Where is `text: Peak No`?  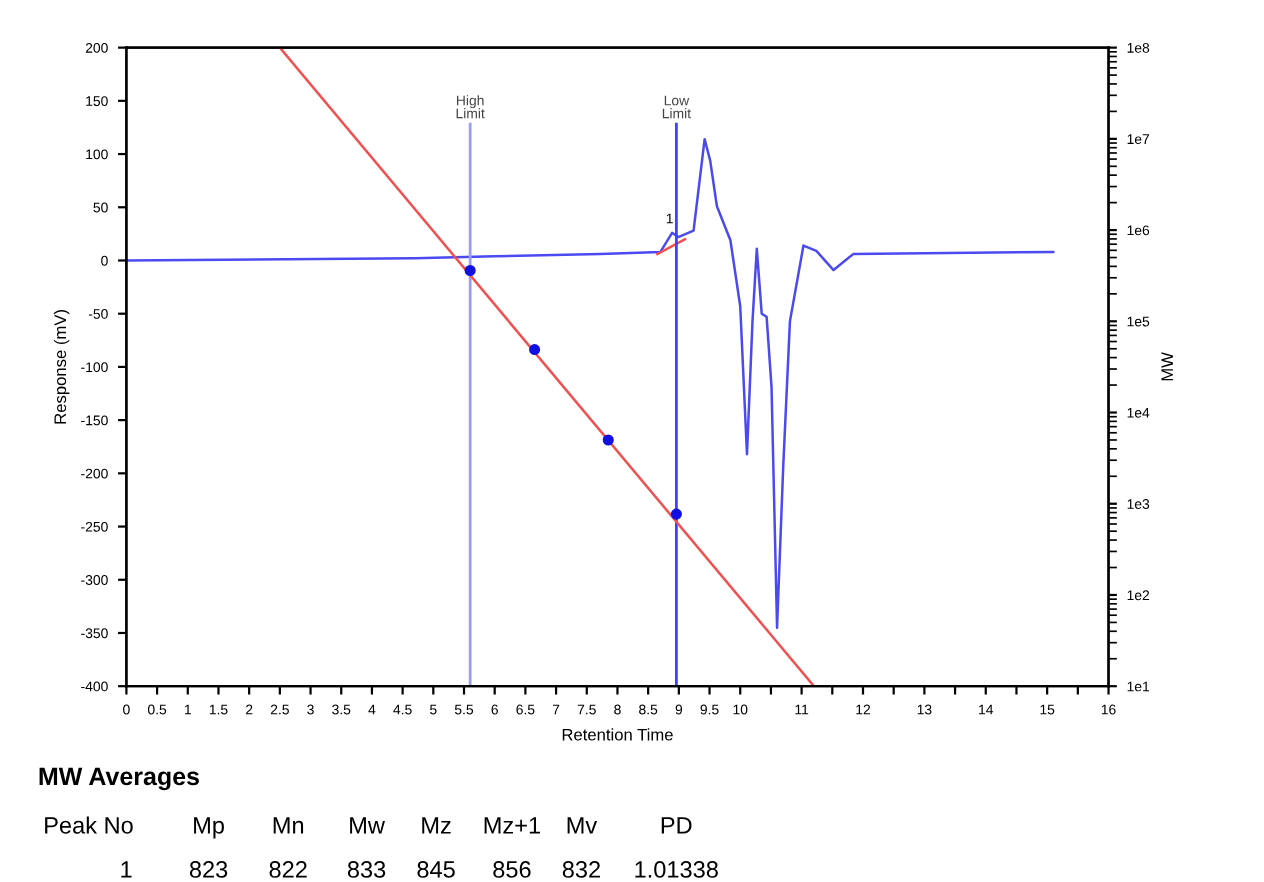
text: Peak No is located at coordinates (89, 825).